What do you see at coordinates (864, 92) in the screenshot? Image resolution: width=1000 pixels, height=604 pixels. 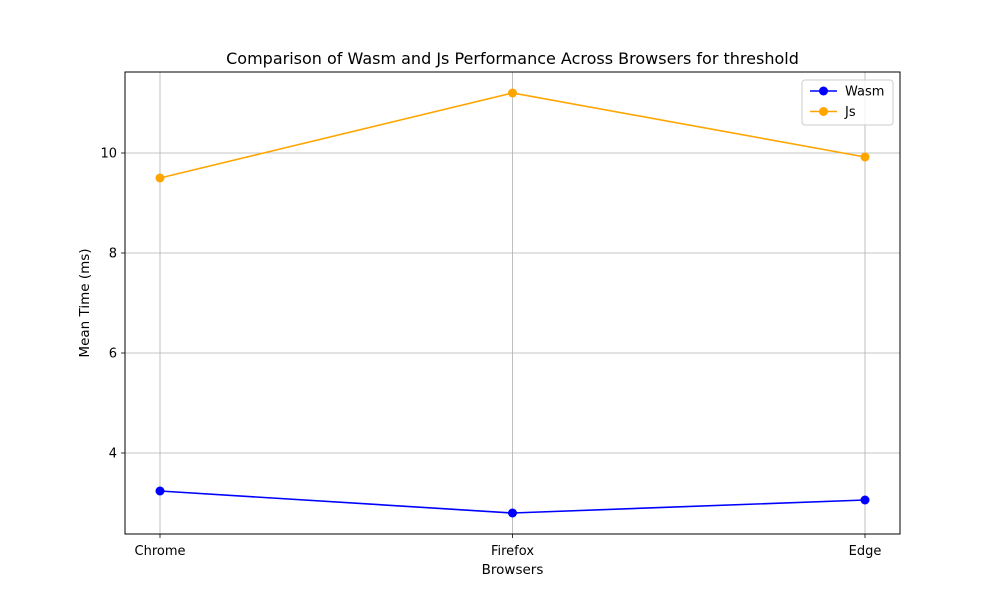 I see `legend-label-wasm: Wasm` at bounding box center [864, 92].